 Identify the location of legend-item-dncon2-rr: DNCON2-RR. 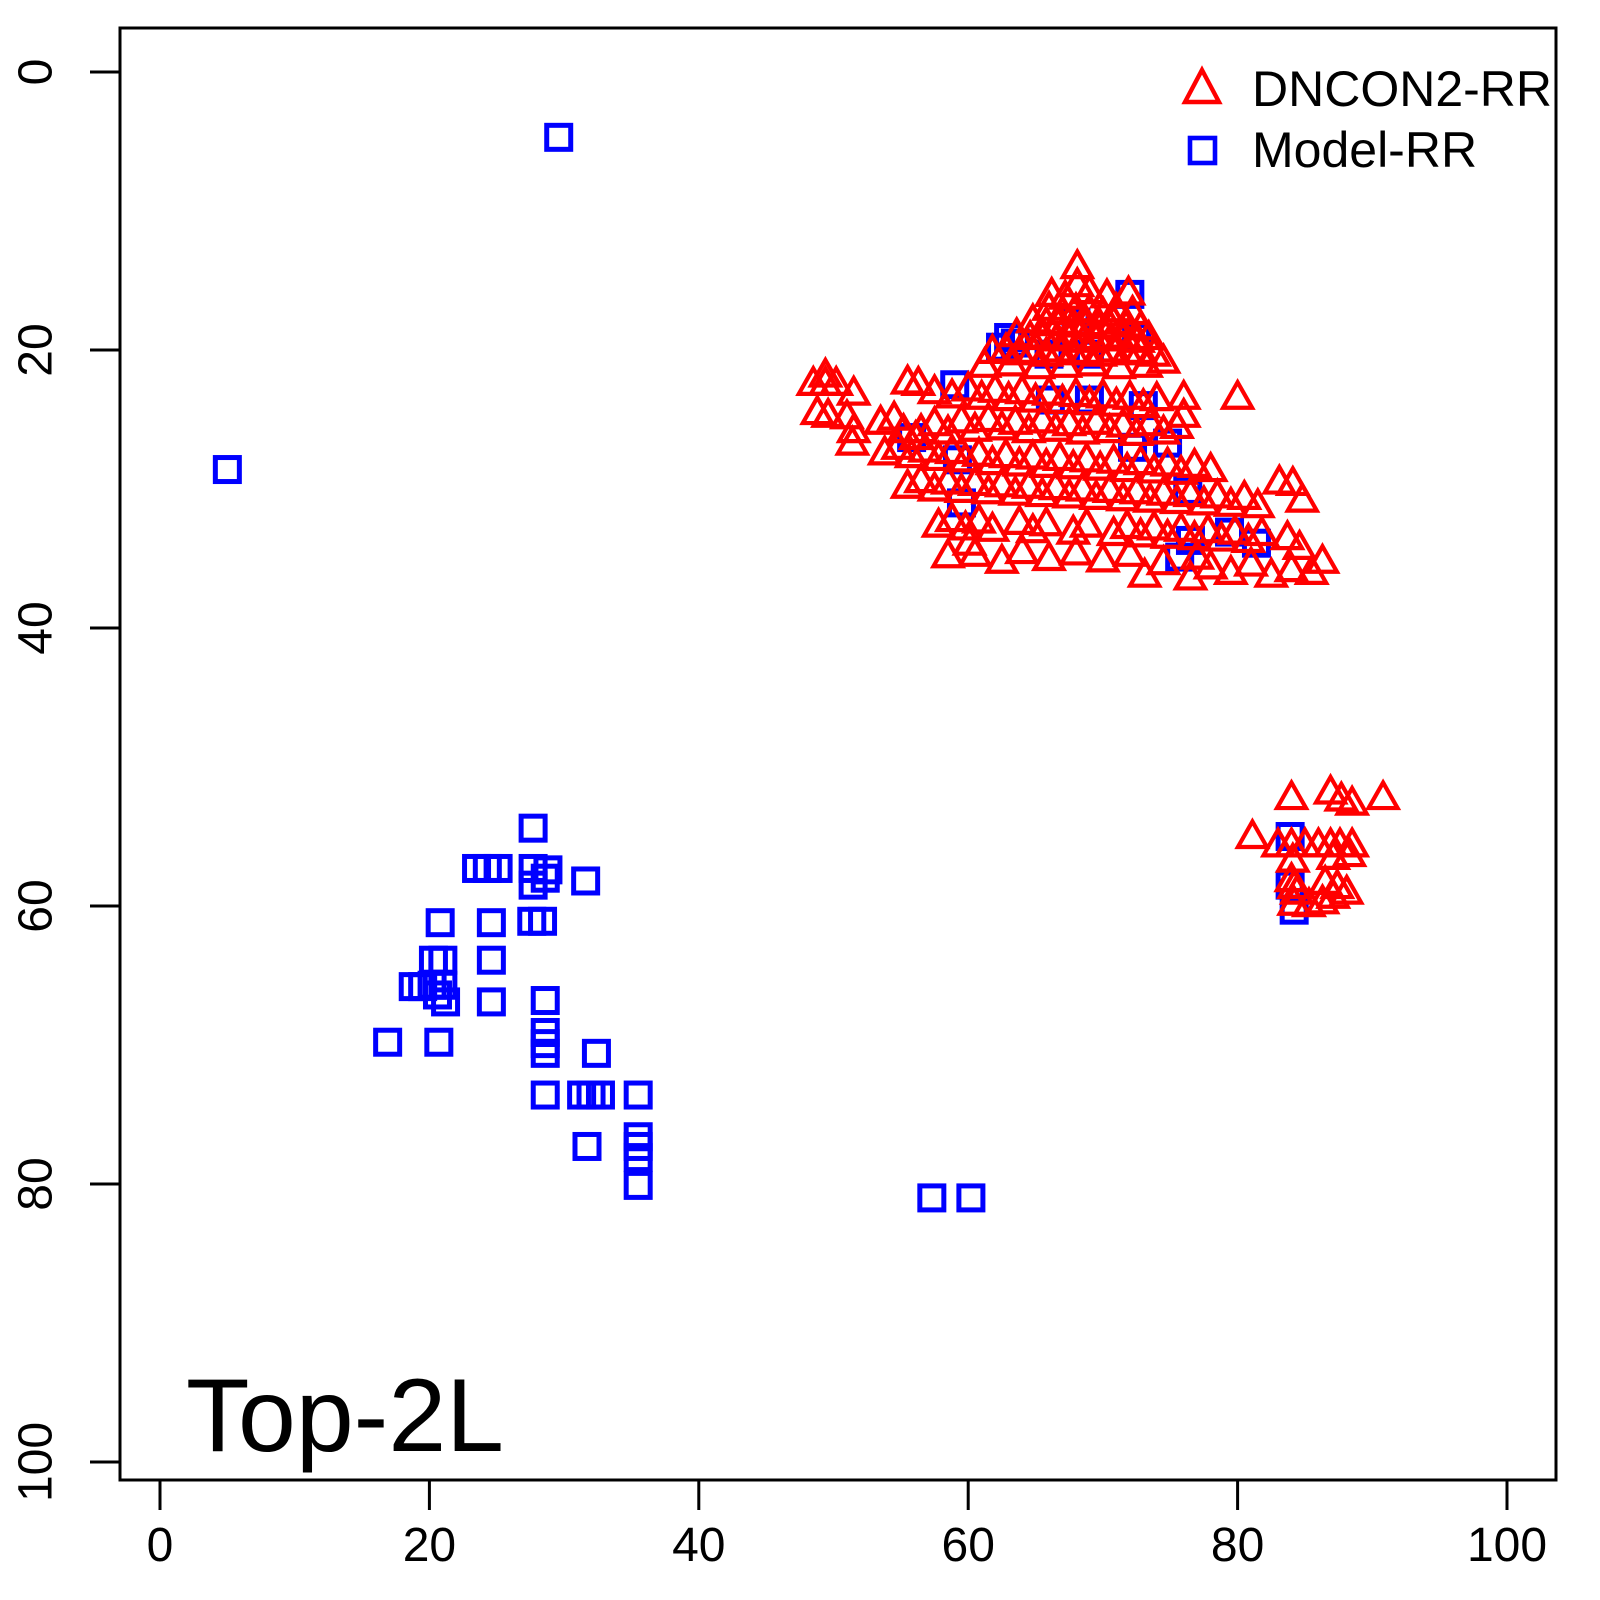
(1363, 88).